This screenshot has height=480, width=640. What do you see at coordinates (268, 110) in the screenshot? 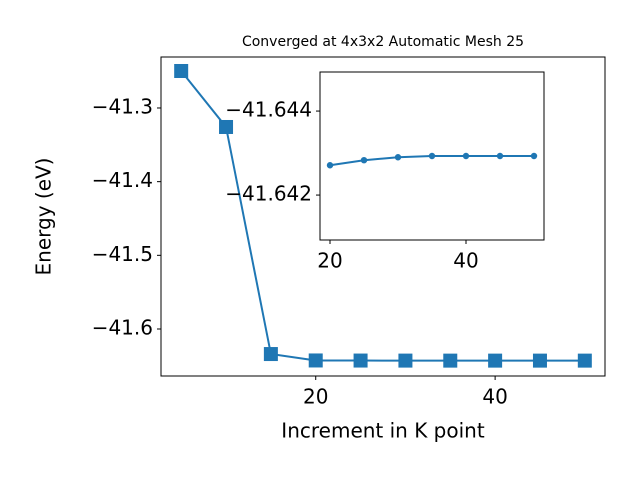
I see `y-tick-label: −41.644` at bounding box center [268, 110].